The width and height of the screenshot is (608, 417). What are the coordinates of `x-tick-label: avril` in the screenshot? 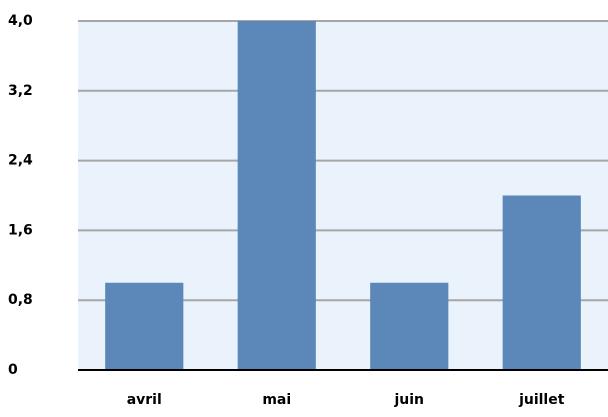 It's located at (144, 400).